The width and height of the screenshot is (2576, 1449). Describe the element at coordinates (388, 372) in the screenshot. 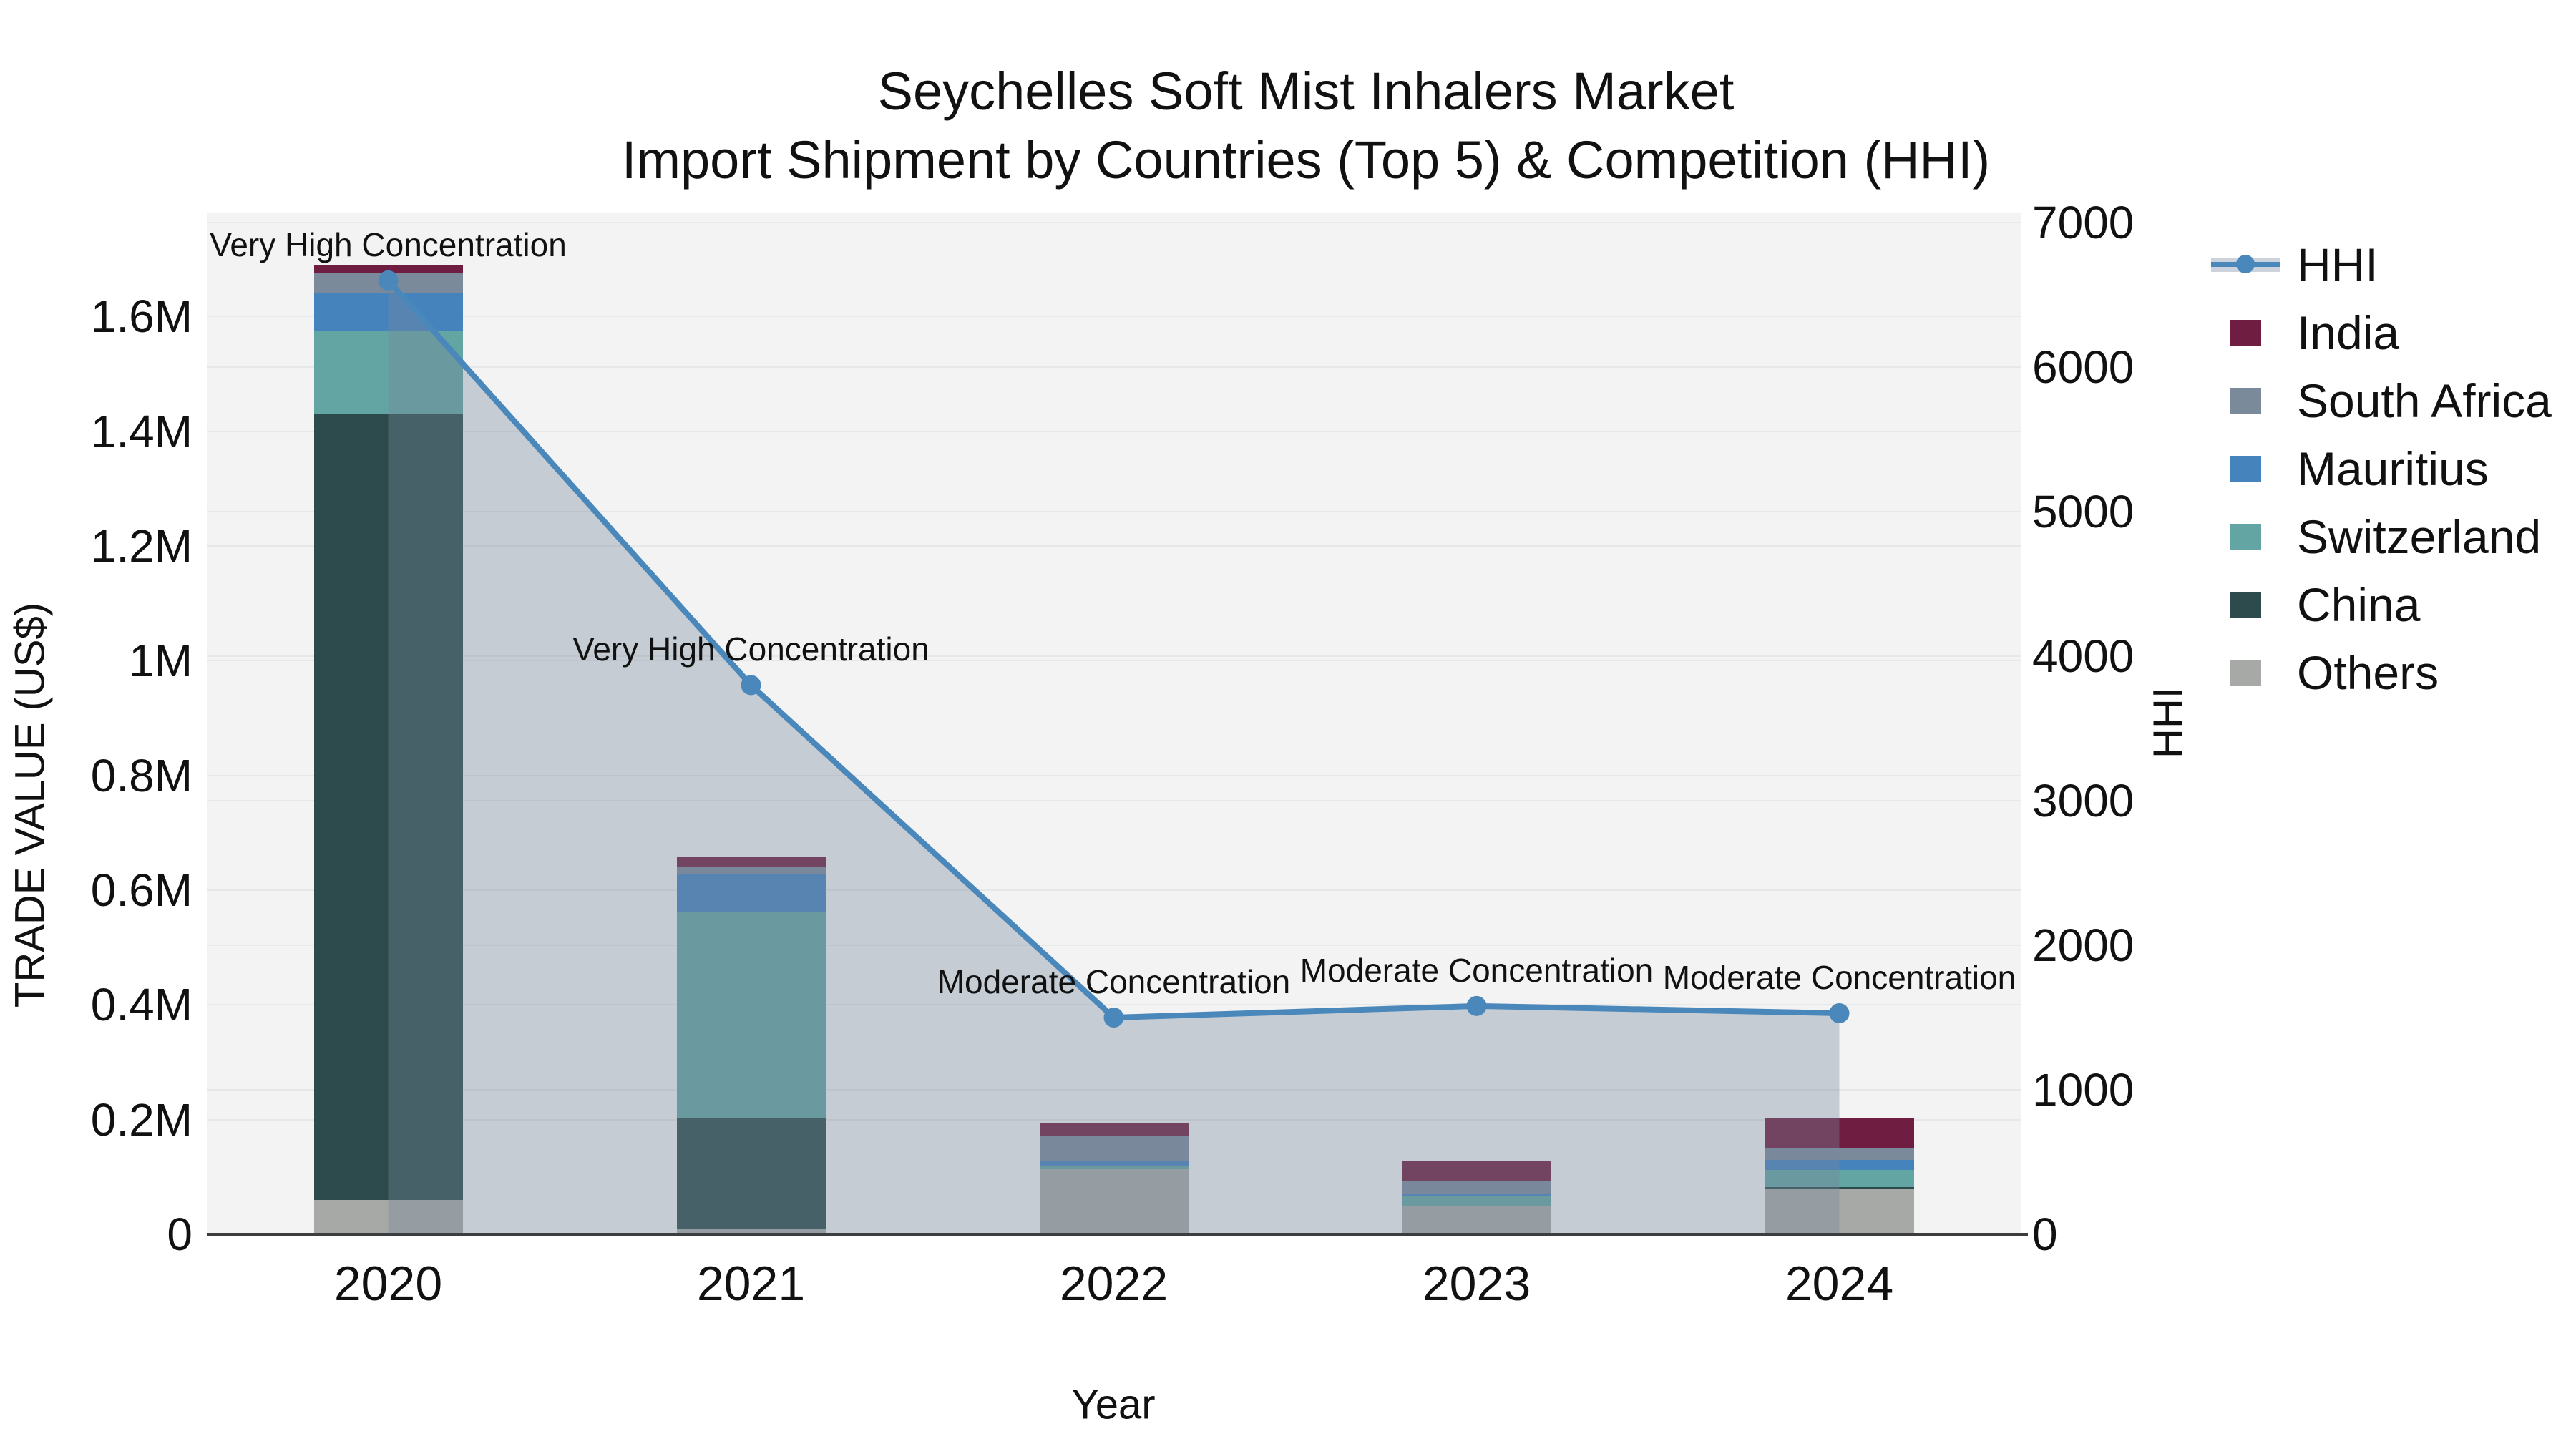

I see `bar-segment-2020-switzerland` at that location.